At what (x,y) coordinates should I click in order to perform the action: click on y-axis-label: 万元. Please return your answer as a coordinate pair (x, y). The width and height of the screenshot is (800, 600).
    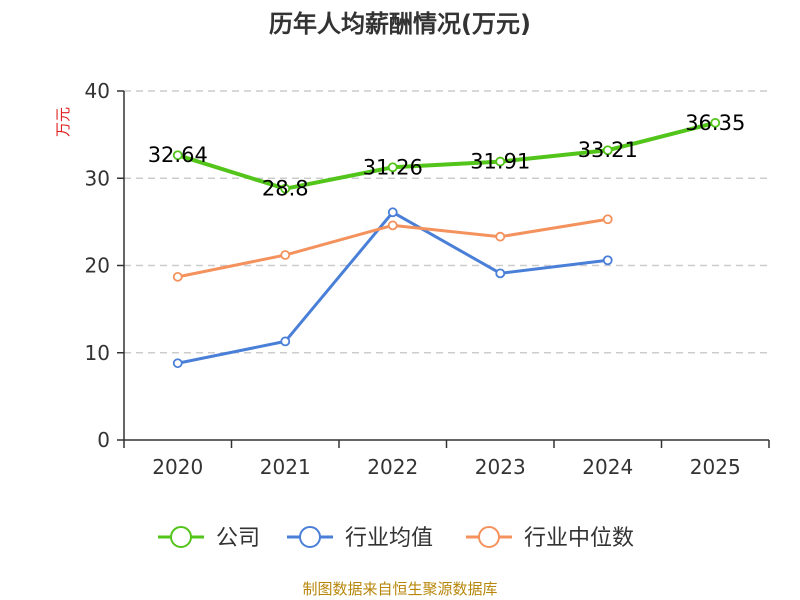
    Looking at the image, I should click on (63, 122).